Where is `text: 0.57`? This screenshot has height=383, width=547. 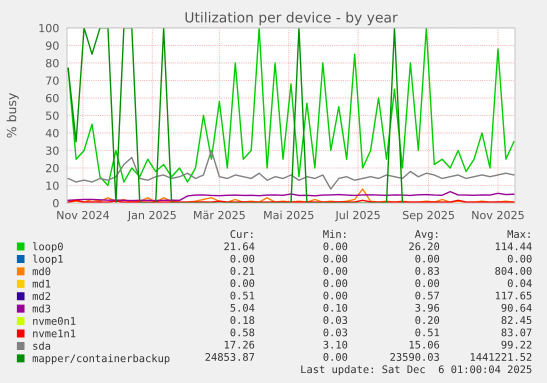
text: 0.57 is located at coordinates (427, 296).